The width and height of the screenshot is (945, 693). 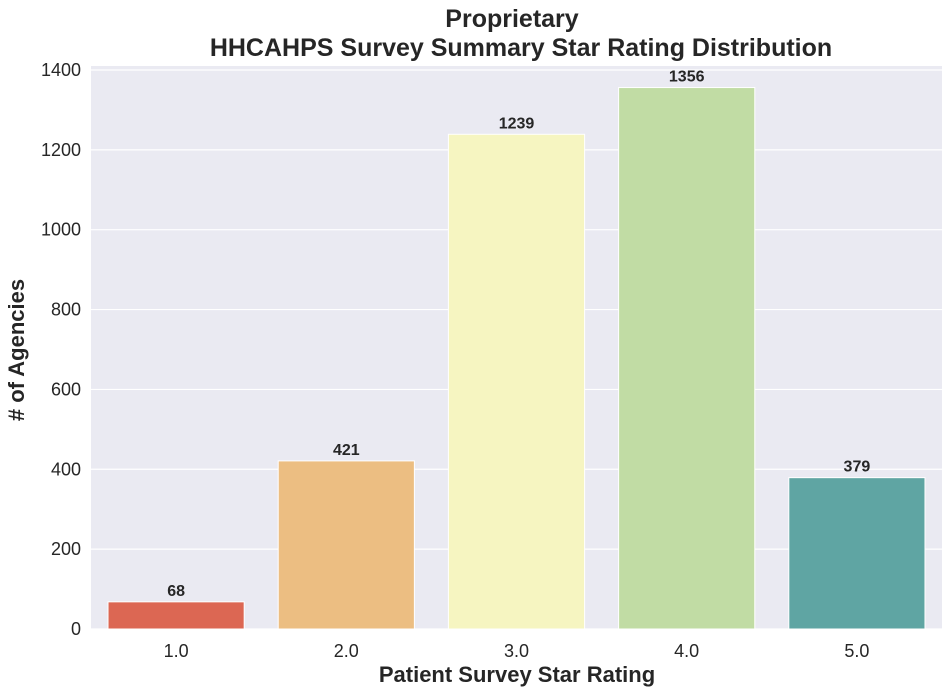 I want to click on data-label-1.0: 68, so click(x=176, y=591).